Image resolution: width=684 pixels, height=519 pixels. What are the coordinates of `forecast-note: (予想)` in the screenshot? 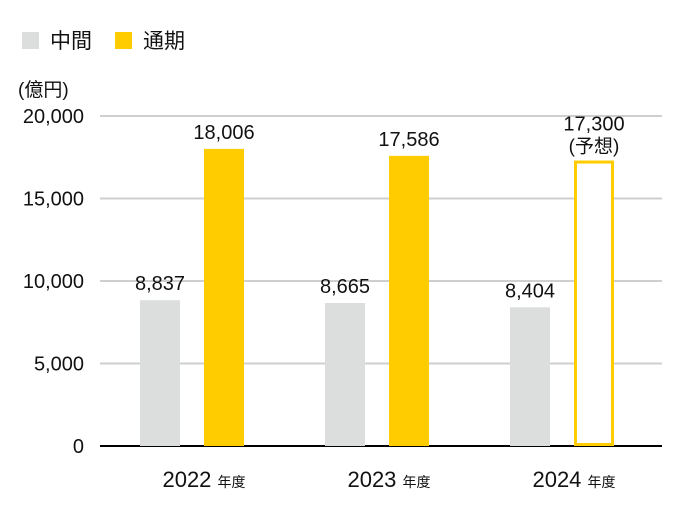 It's located at (594, 147).